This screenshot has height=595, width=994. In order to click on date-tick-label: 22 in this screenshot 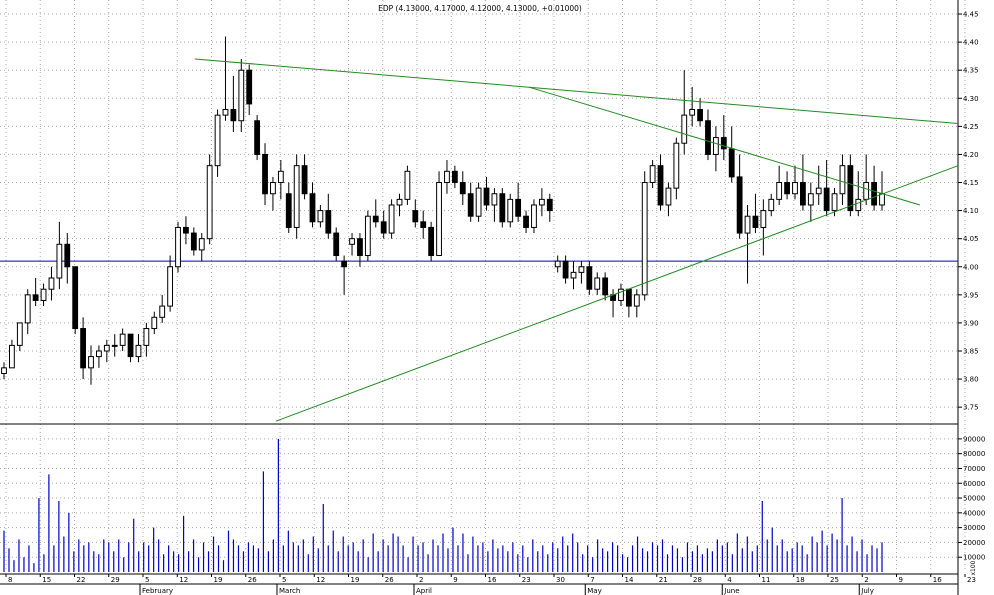, I will do `click(81, 580)`.